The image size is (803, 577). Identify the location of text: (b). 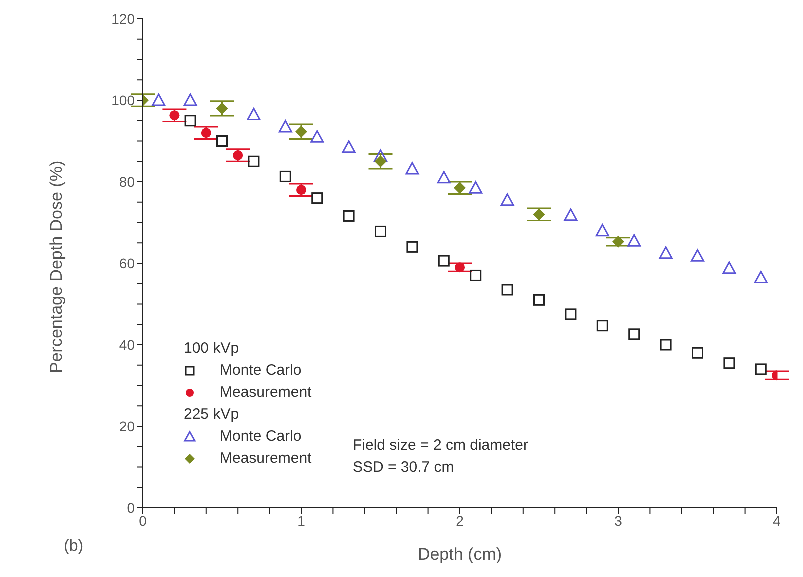
(74, 547).